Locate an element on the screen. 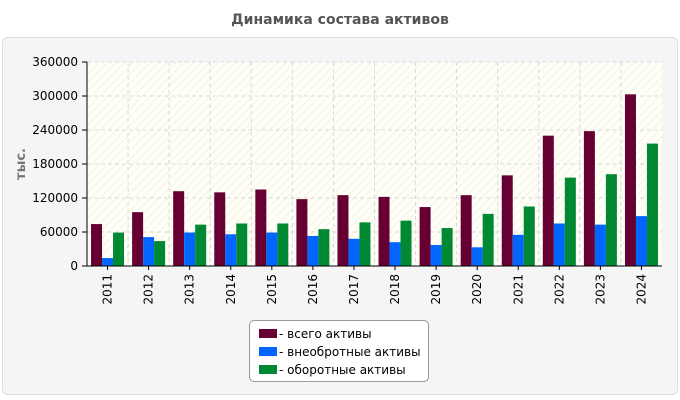 The image size is (680, 400). bar-2020-current is located at coordinates (488, 239).